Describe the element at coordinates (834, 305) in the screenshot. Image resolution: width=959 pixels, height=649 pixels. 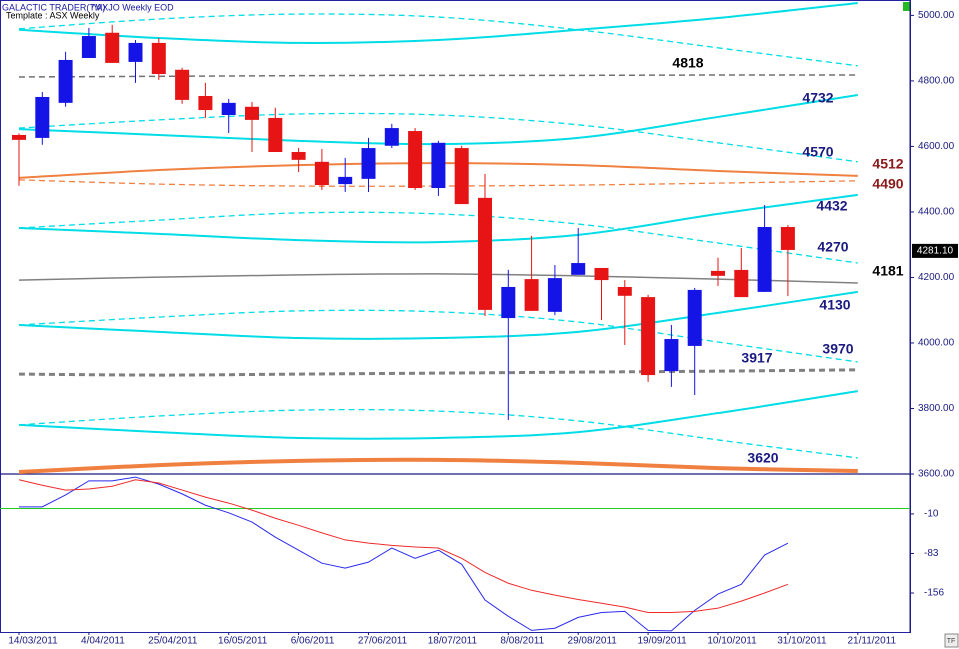
I see `level-label: 4130` at that location.